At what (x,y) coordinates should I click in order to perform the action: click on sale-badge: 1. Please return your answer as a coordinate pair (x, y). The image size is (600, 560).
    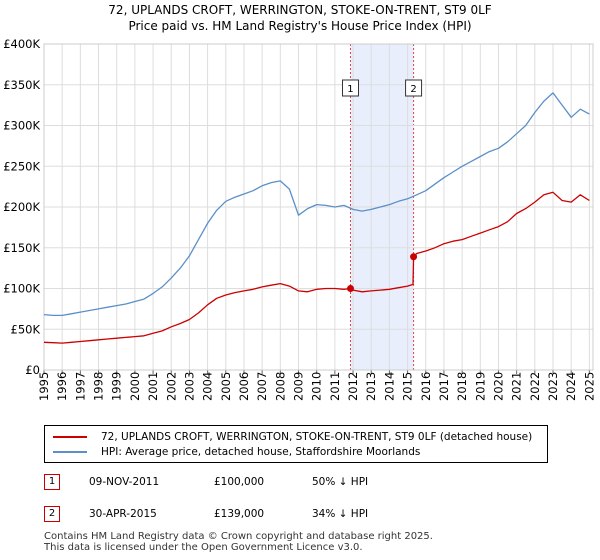
    Looking at the image, I should click on (52, 482).